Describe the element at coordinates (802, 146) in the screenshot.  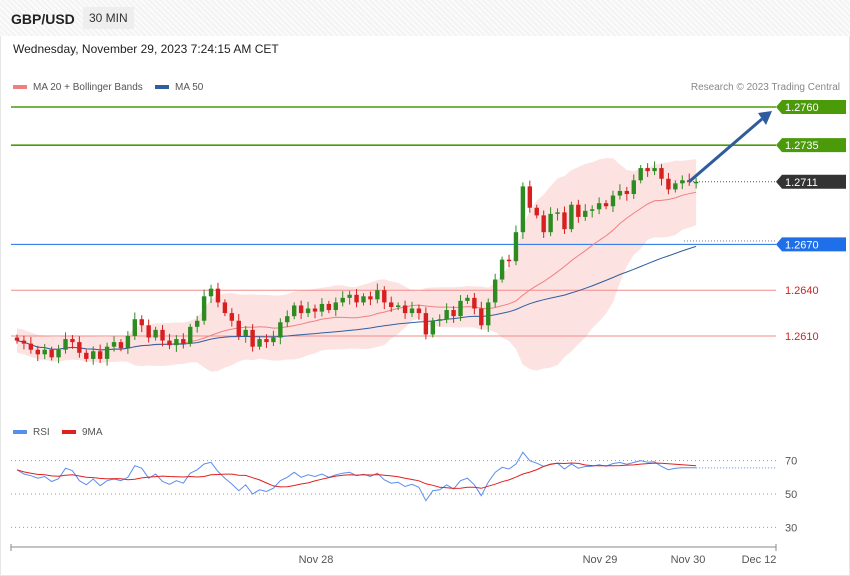
I see `price-tag-label: 1.2735` at that location.